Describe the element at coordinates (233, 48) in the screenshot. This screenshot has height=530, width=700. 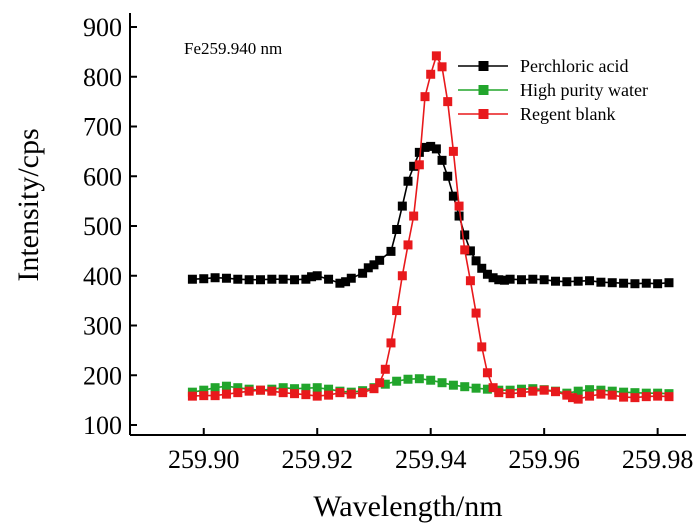
I see `chart-annotation: Fe259.940 nm` at that location.